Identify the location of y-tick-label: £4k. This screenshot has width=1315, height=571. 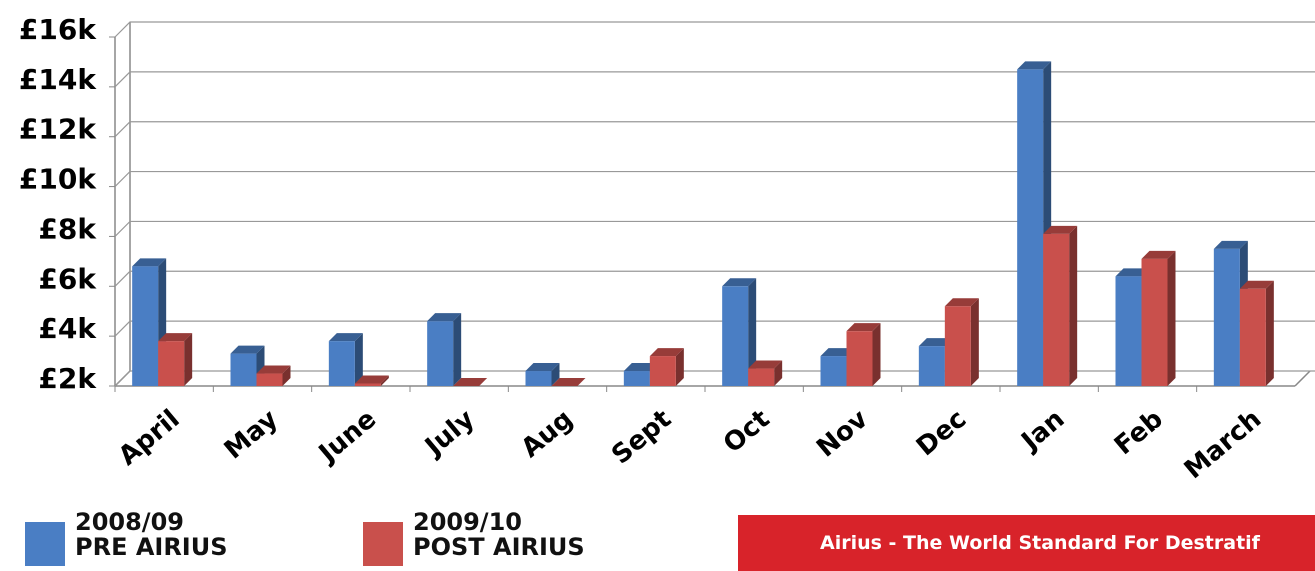
(67, 328).